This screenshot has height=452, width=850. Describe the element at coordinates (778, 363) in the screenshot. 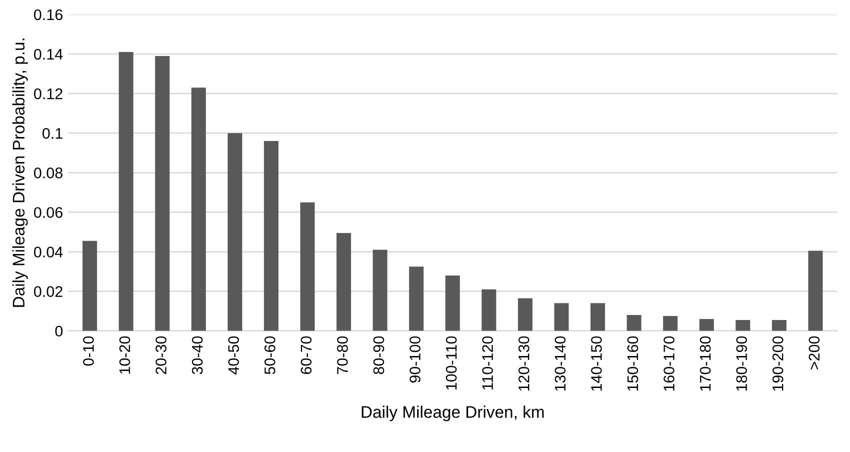

I see `x-tick-label: 190-200` at that location.